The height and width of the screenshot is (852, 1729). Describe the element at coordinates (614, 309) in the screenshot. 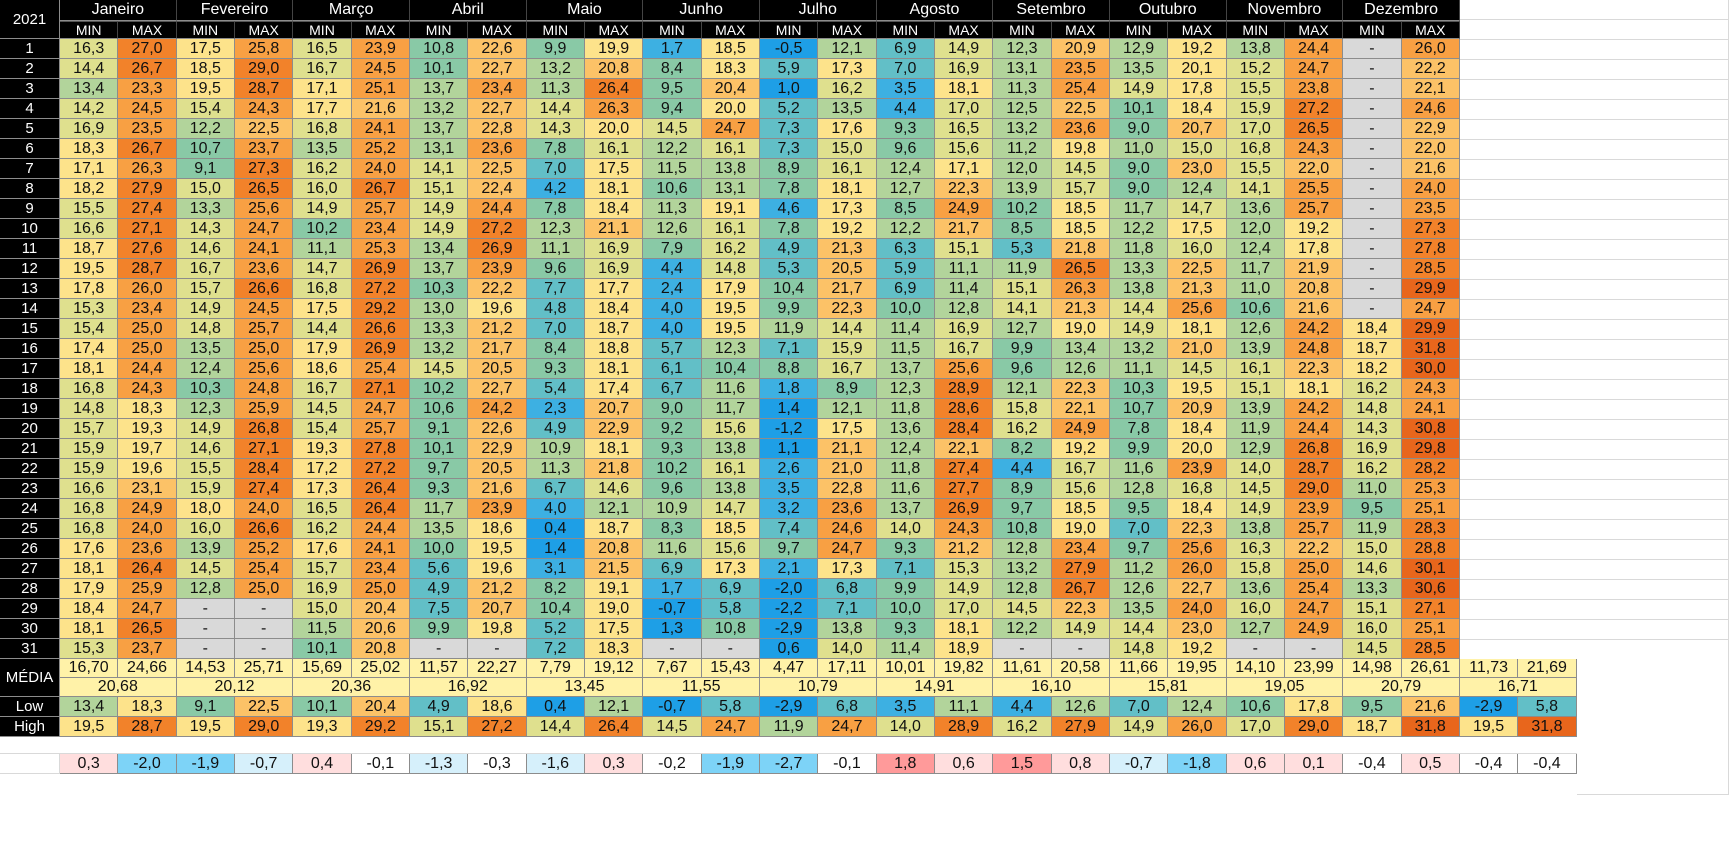

I see `max-cell: 18,4` at that location.